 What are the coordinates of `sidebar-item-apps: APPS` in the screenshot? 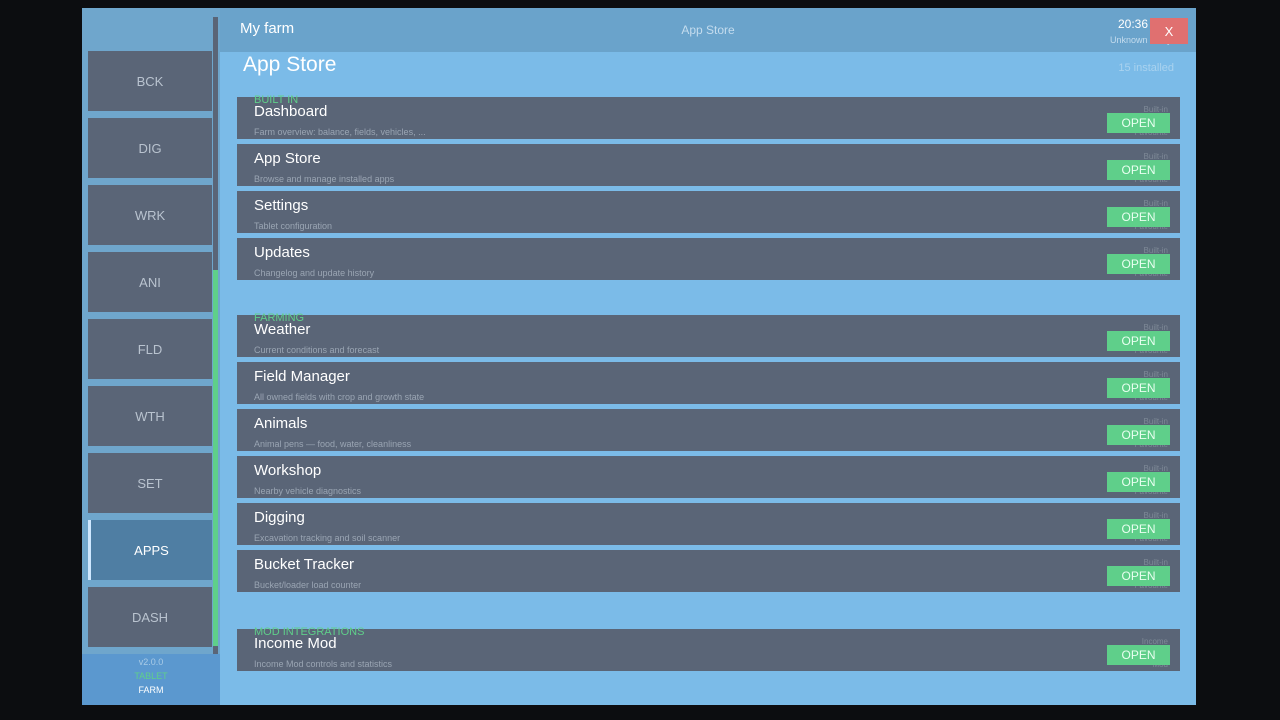 It's located at (150, 550).